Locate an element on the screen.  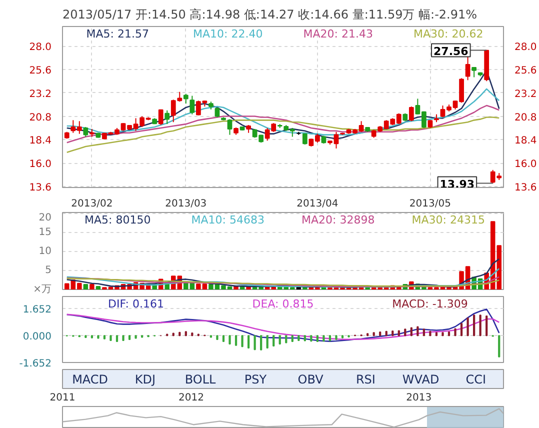
text: MA5: 21.57 is located at coordinates (117, 34).